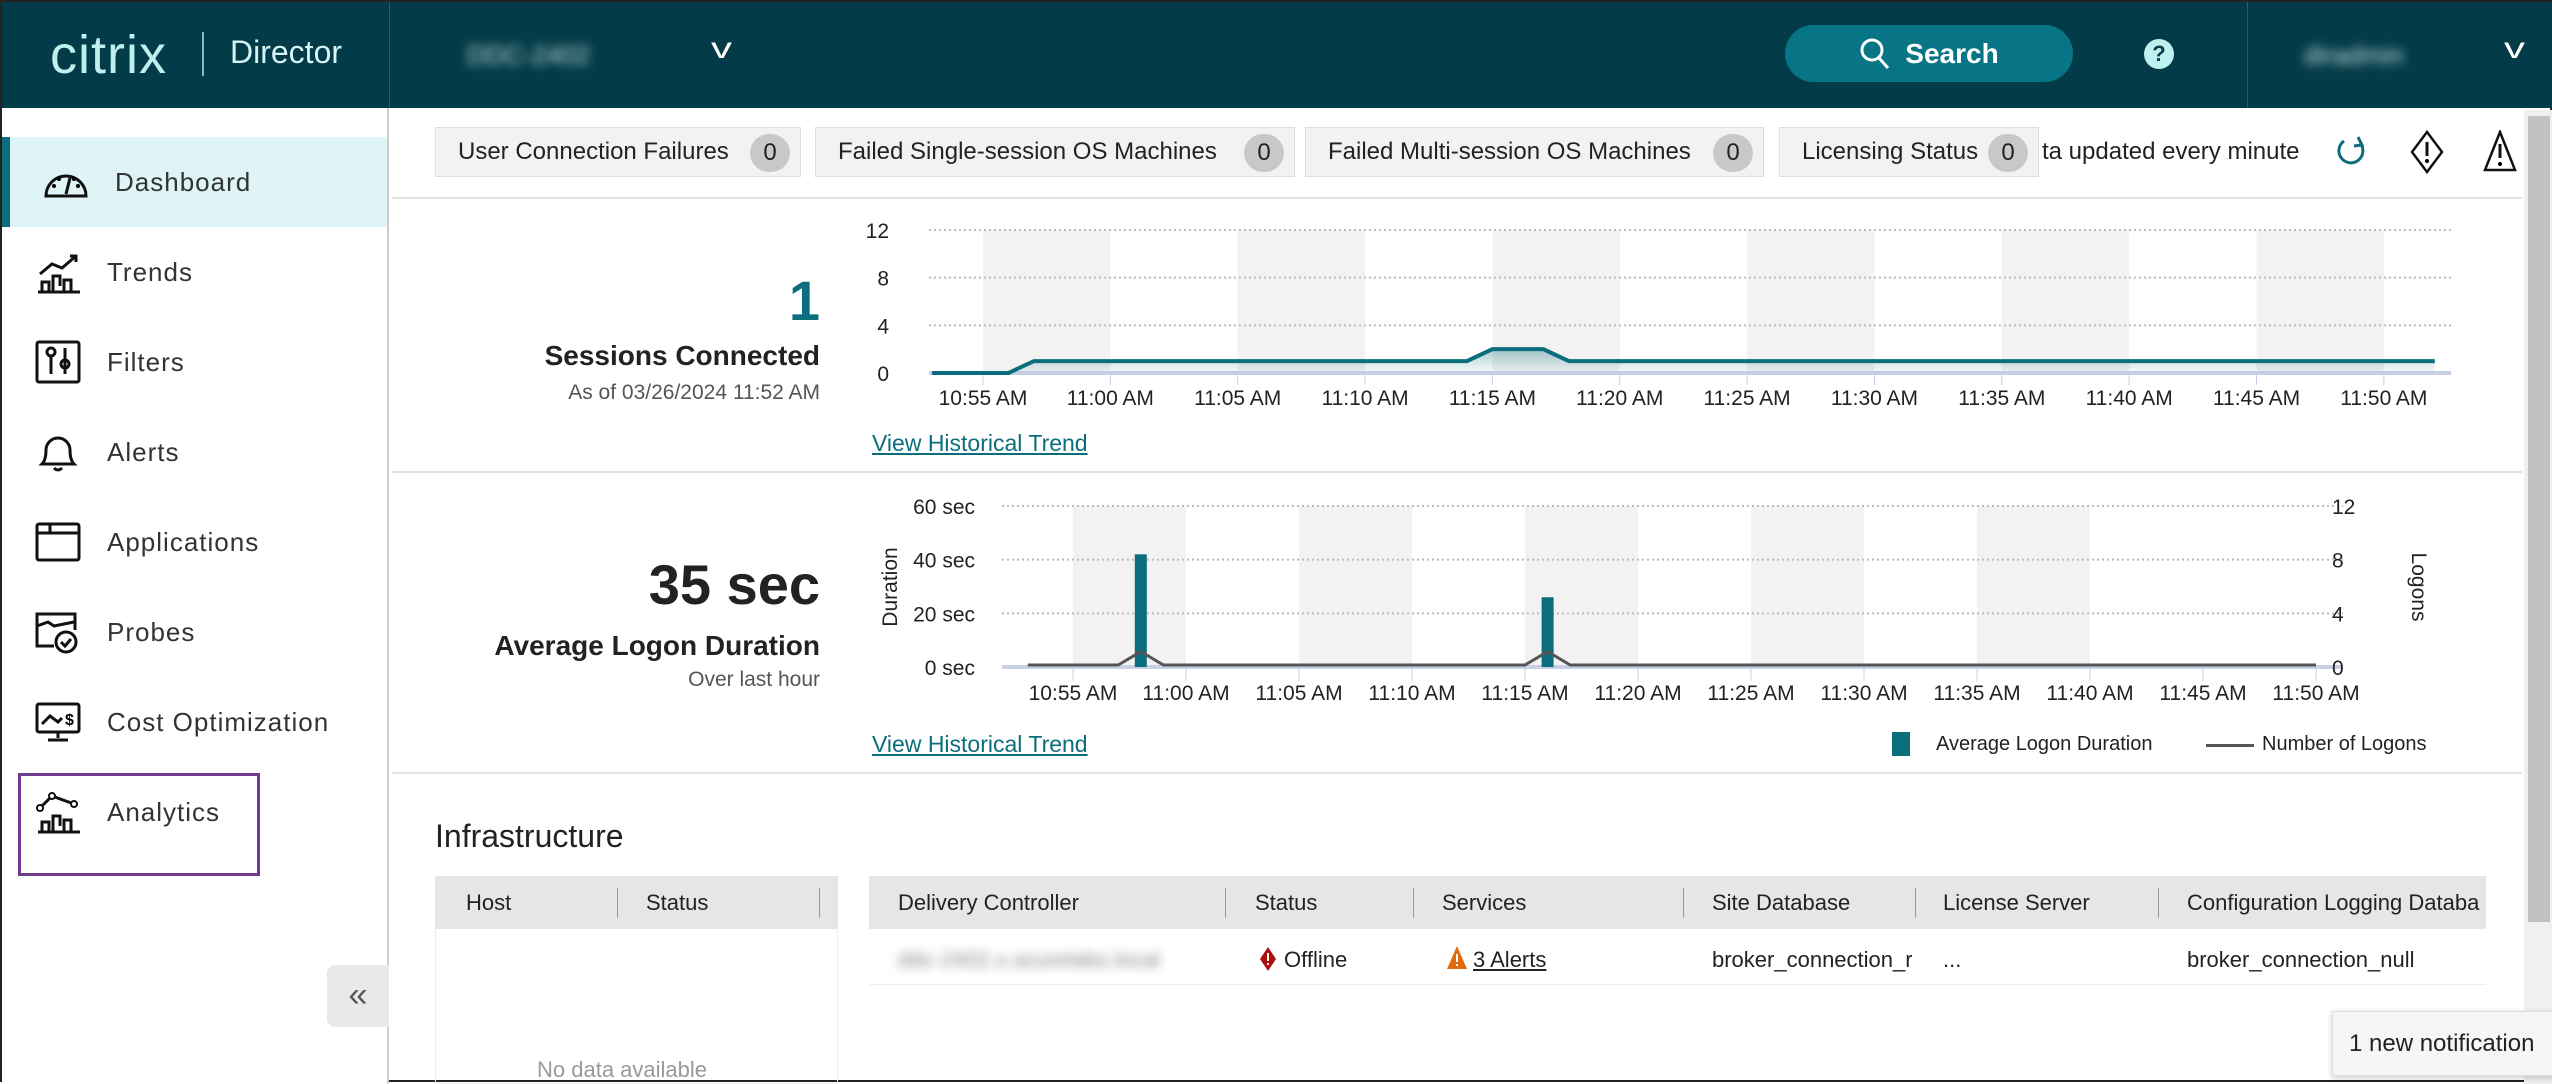  Describe the element at coordinates (2427, 152) in the screenshot. I see `diamond-alert-icon` at that location.